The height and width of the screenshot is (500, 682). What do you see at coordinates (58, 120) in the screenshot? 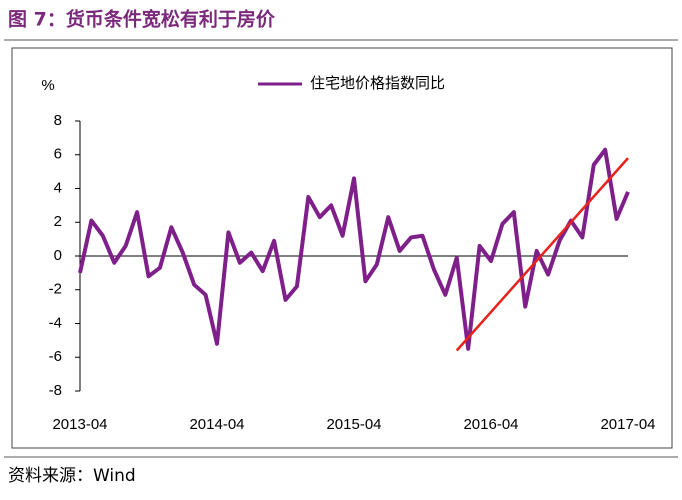
I see `y-tick-label: 8` at bounding box center [58, 120].